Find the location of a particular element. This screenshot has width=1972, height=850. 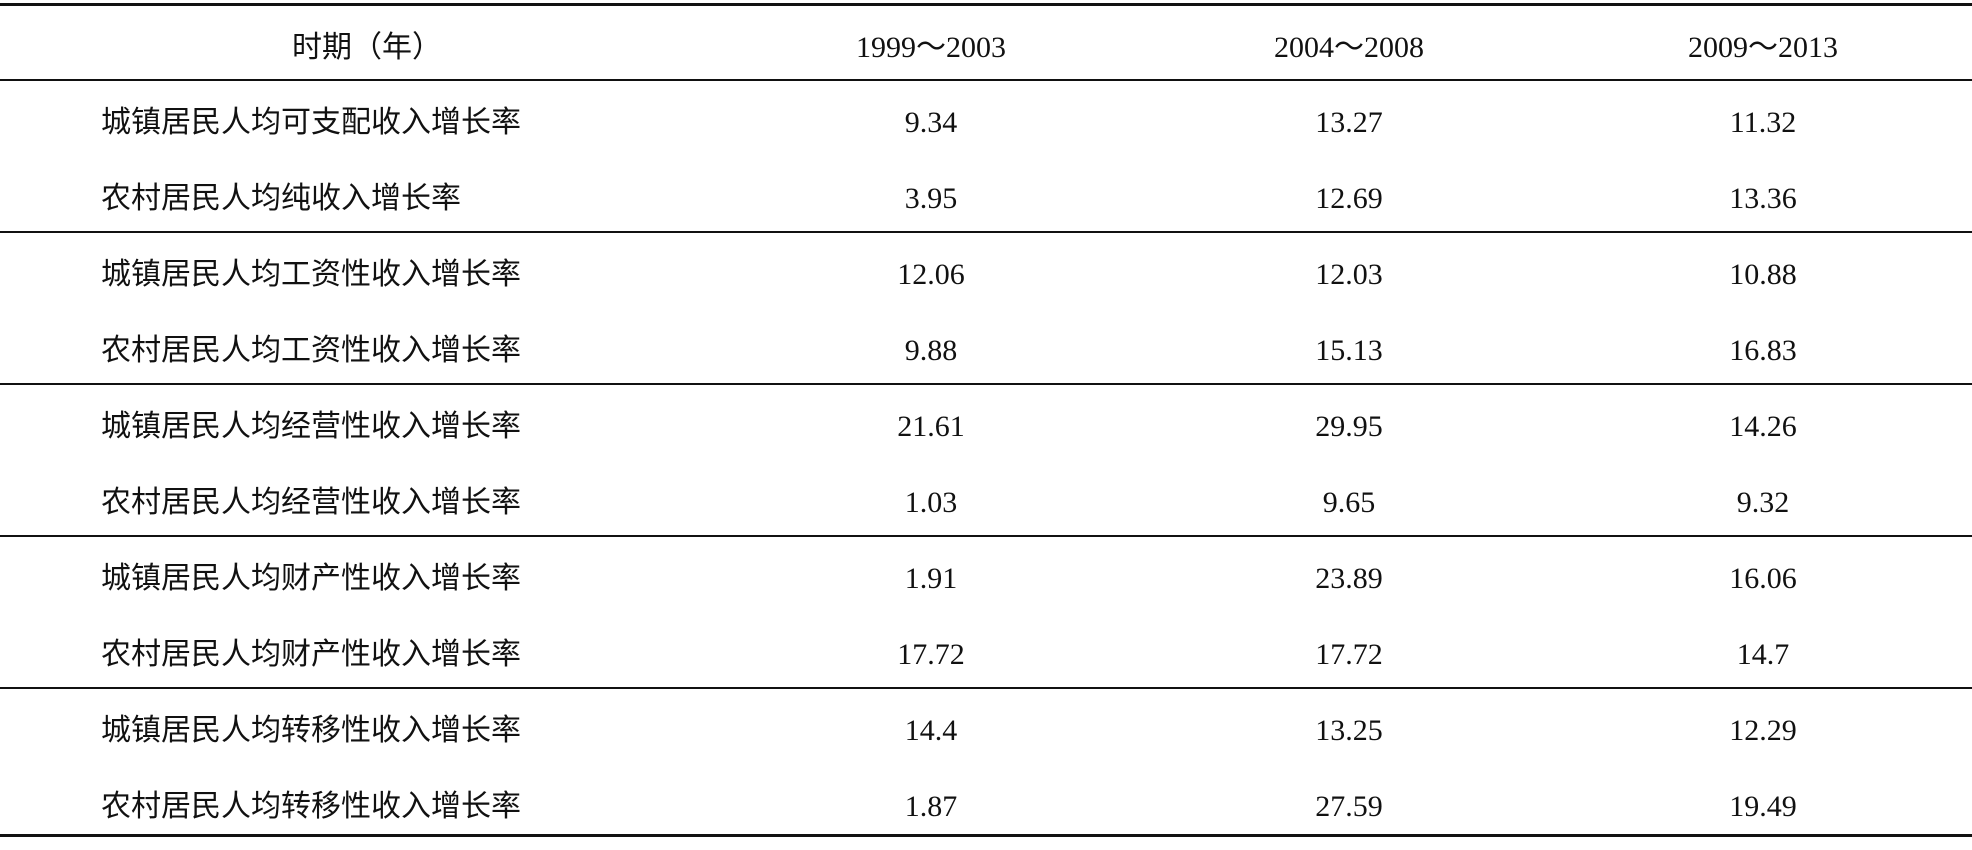

row-label: 城镇居民人均工资性收入增长率 is located at coordinates (311, 274).